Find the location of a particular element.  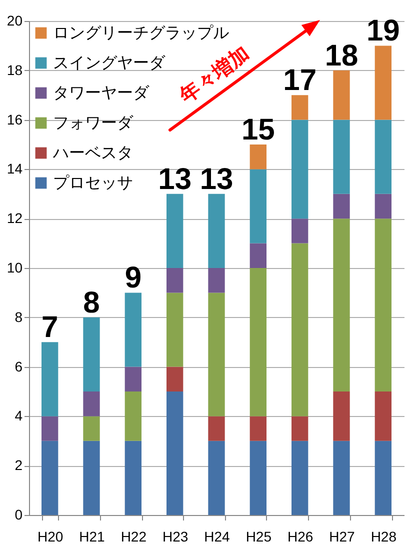

x-tick-label: H22 is located at coordinates (133, 536).